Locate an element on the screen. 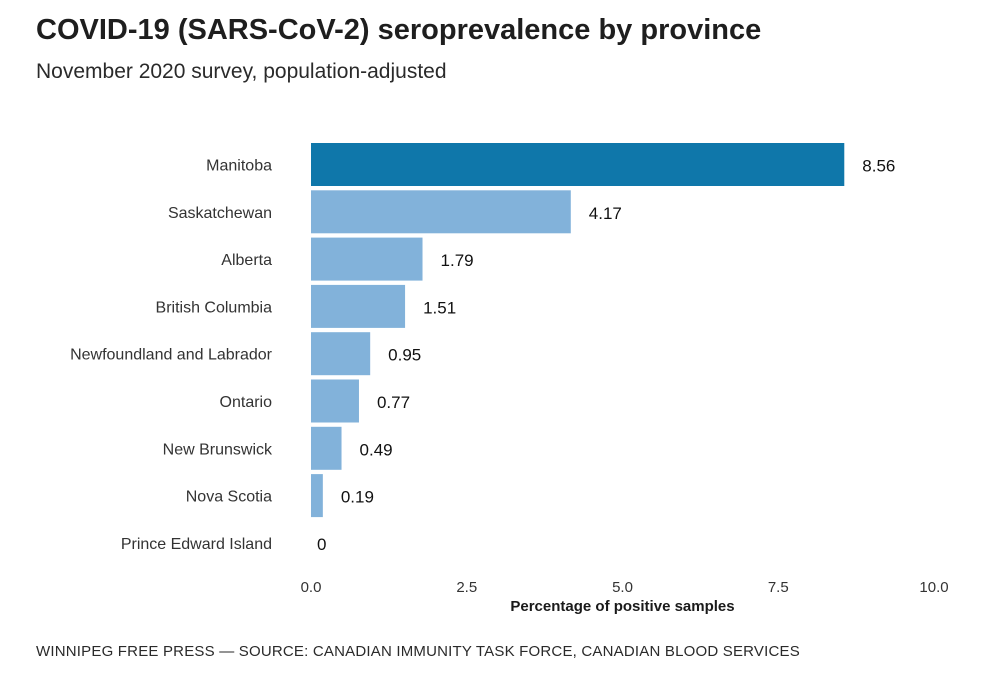 This screenshot has width=1000, height=692. value-label-alberta: 1.79 is located at coordinates (457, 260).